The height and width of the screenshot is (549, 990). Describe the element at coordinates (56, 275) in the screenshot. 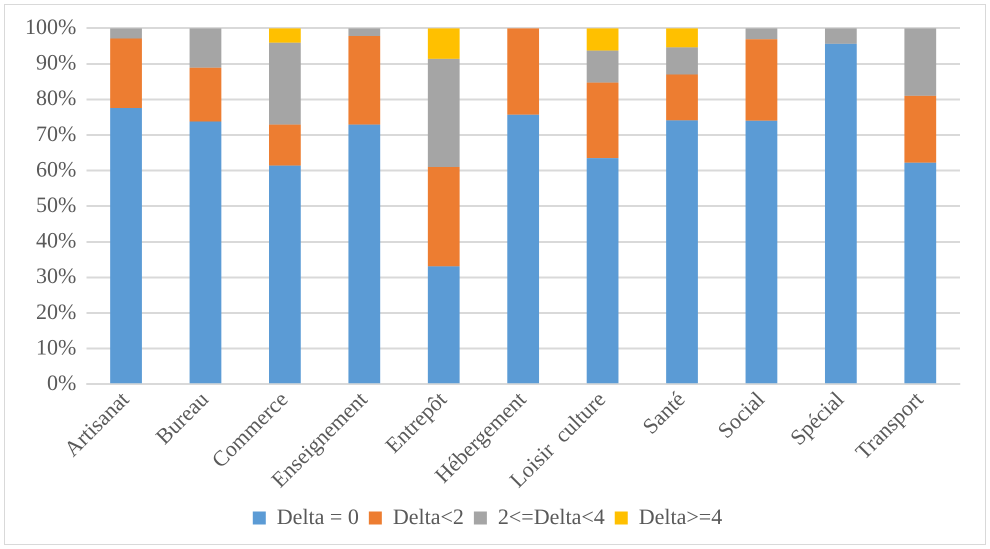

I see `y-tick-label: 30%` at that location.